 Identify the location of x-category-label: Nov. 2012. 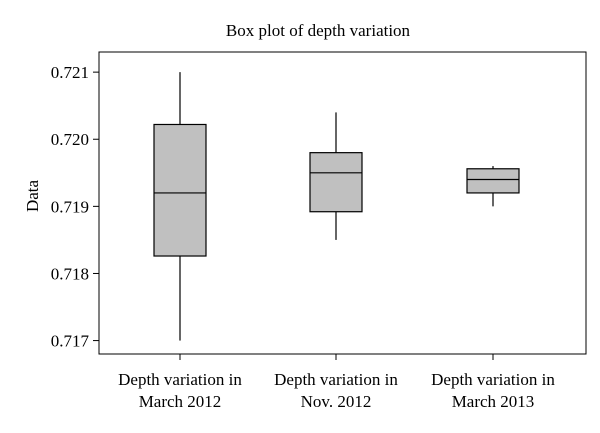
(336, 401).